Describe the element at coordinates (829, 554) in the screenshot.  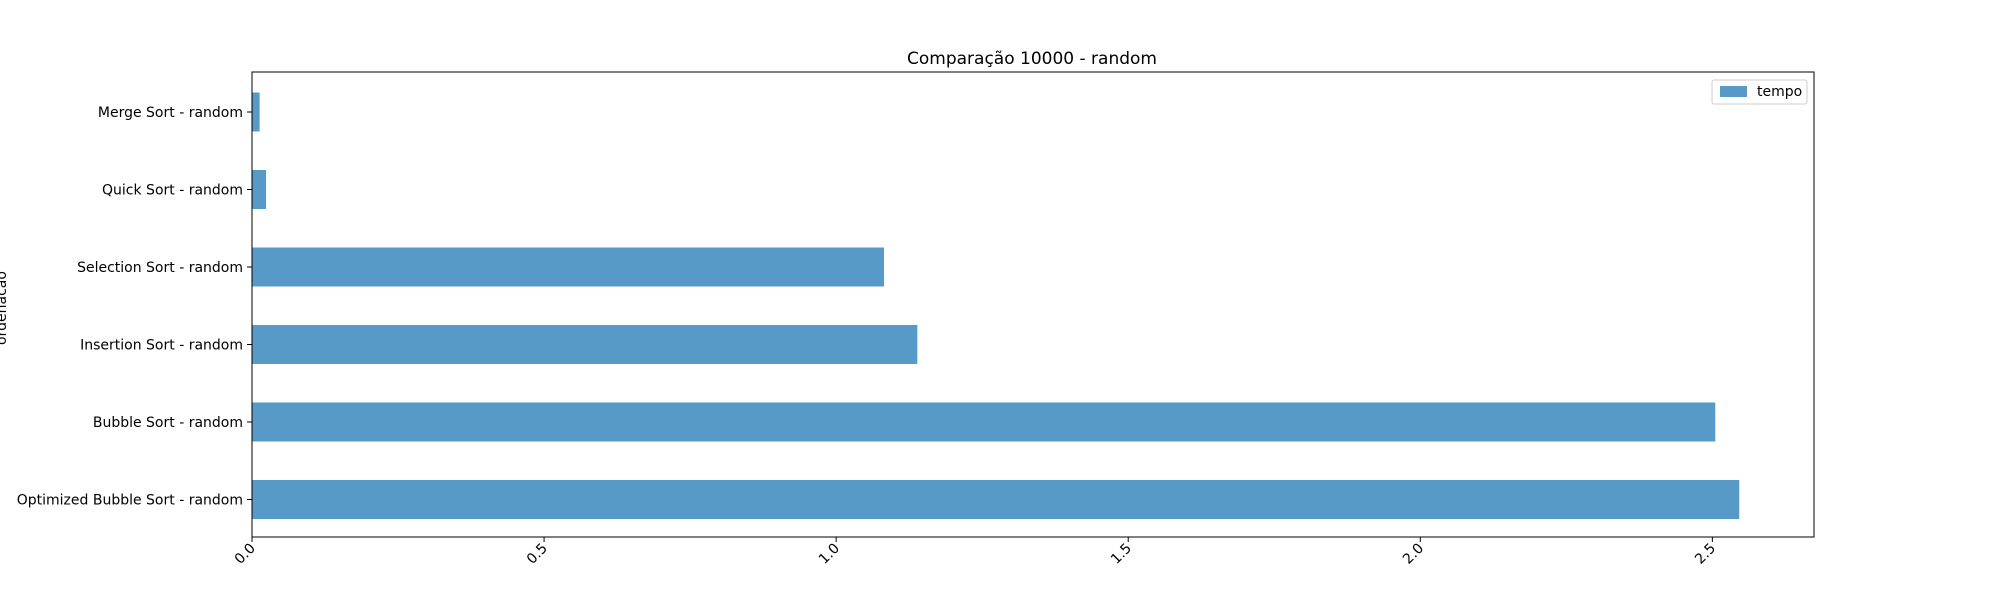
I see `x-tick-label: 1.0` at that location.